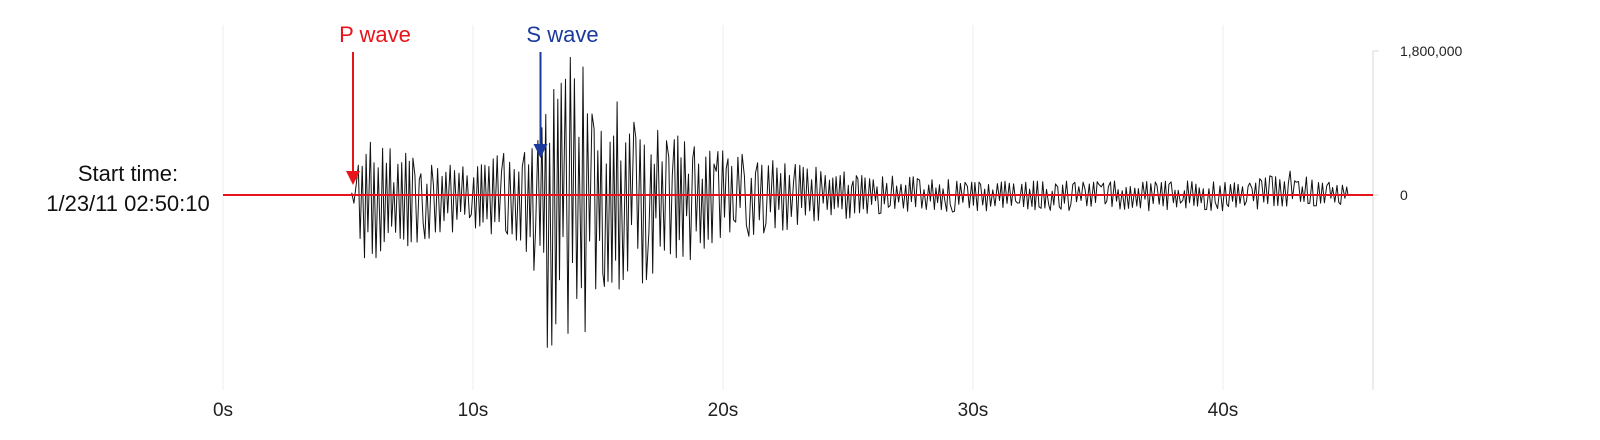  What do you see at coordinates (353, 178) in the screenshot?
I see `p-wave-arrow-head` at bounding box center [353, 178].